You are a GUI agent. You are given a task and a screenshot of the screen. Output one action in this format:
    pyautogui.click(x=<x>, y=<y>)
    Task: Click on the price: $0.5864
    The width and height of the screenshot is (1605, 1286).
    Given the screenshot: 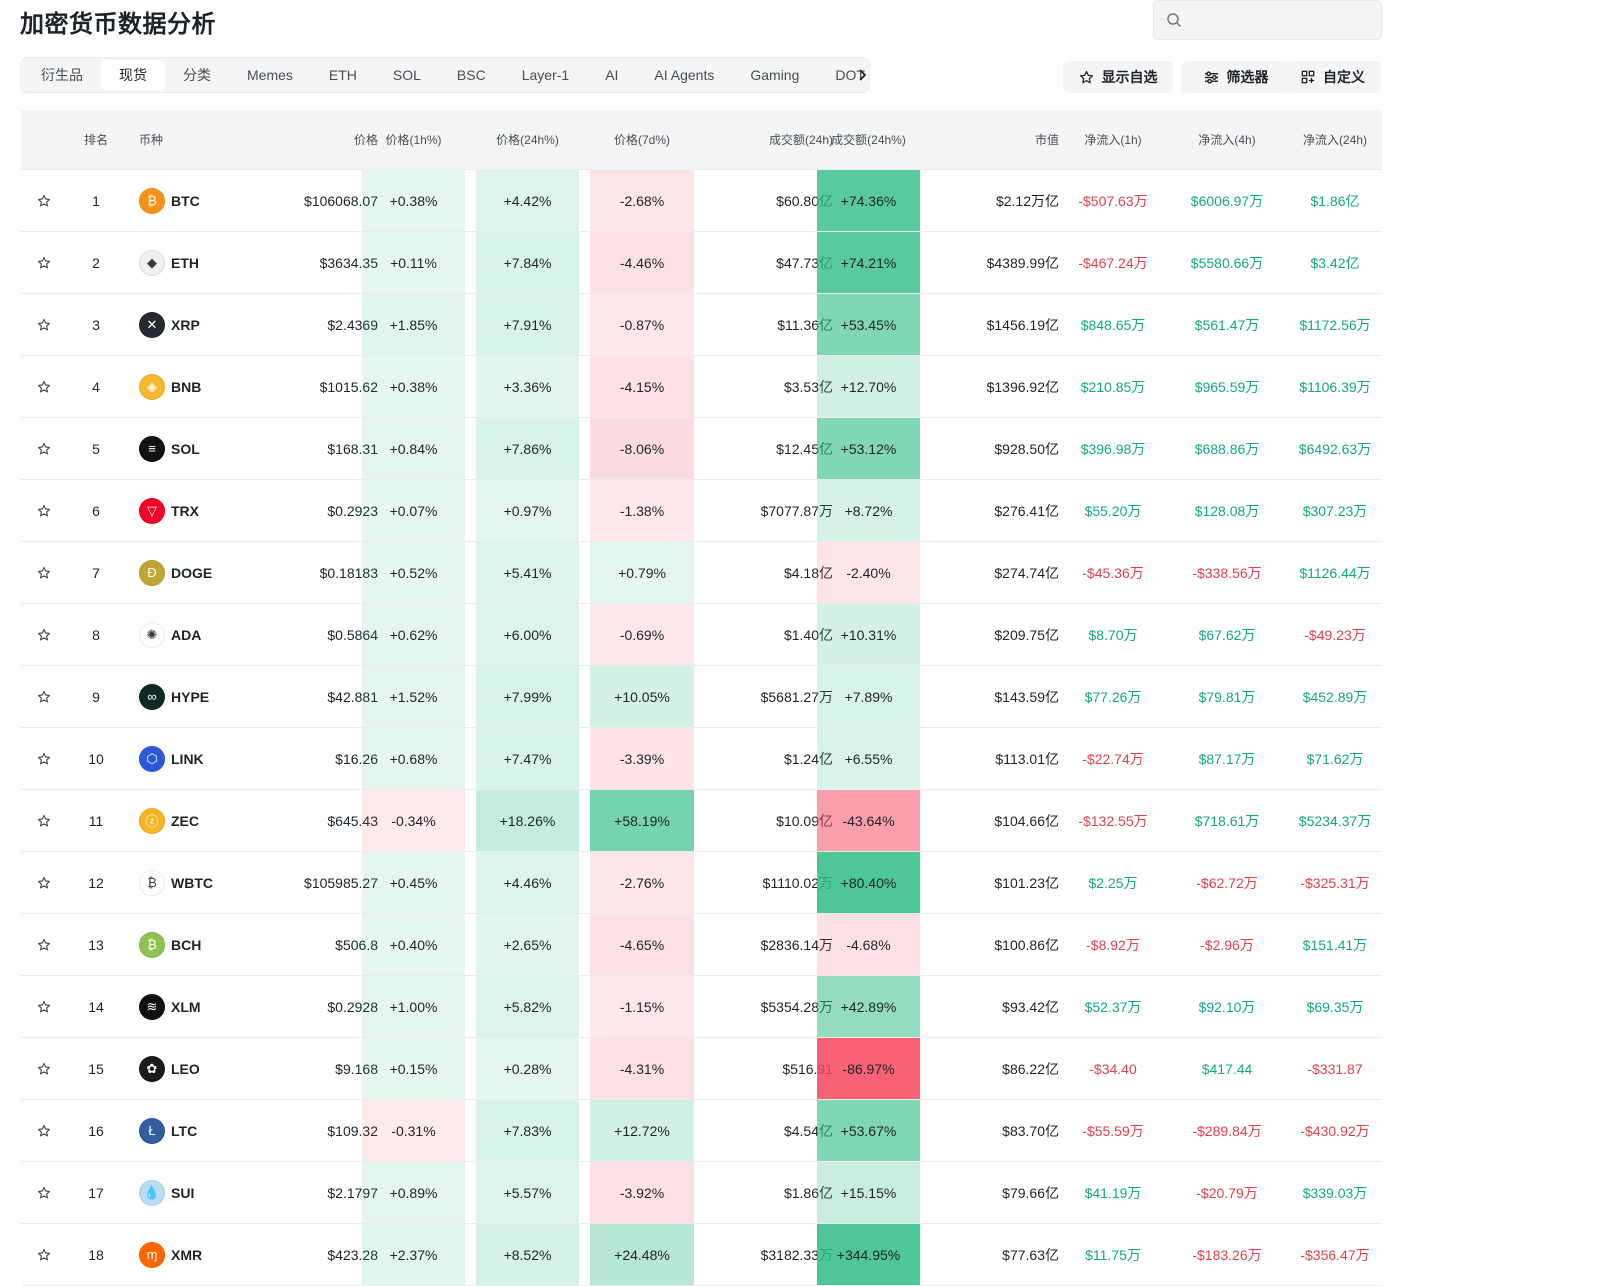 What is the action you would take?
    pyautogui.click(x=352, y=634)
    